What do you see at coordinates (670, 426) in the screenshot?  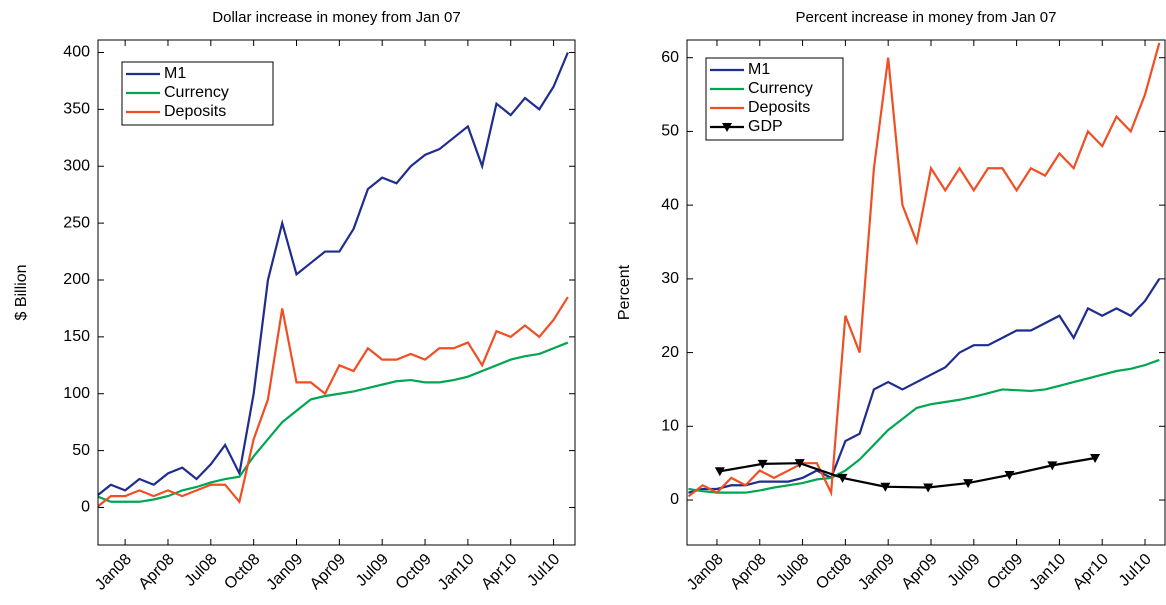 I see `y-tick-label: 10` at bounding box center [670, 426].